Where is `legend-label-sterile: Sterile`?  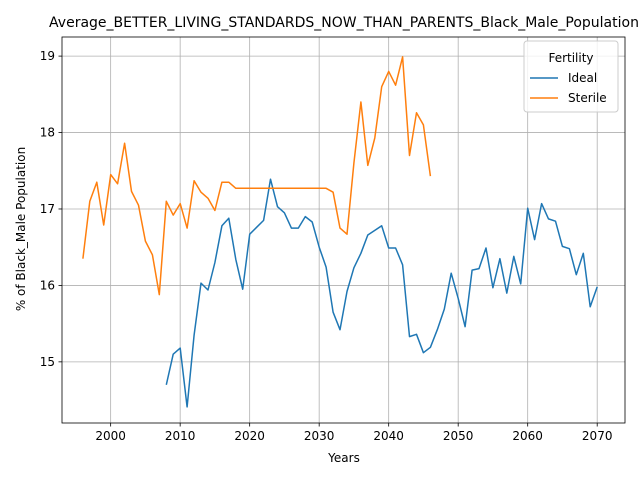
legend-label-sterile: Sterile is located at coordinates (587, 98).